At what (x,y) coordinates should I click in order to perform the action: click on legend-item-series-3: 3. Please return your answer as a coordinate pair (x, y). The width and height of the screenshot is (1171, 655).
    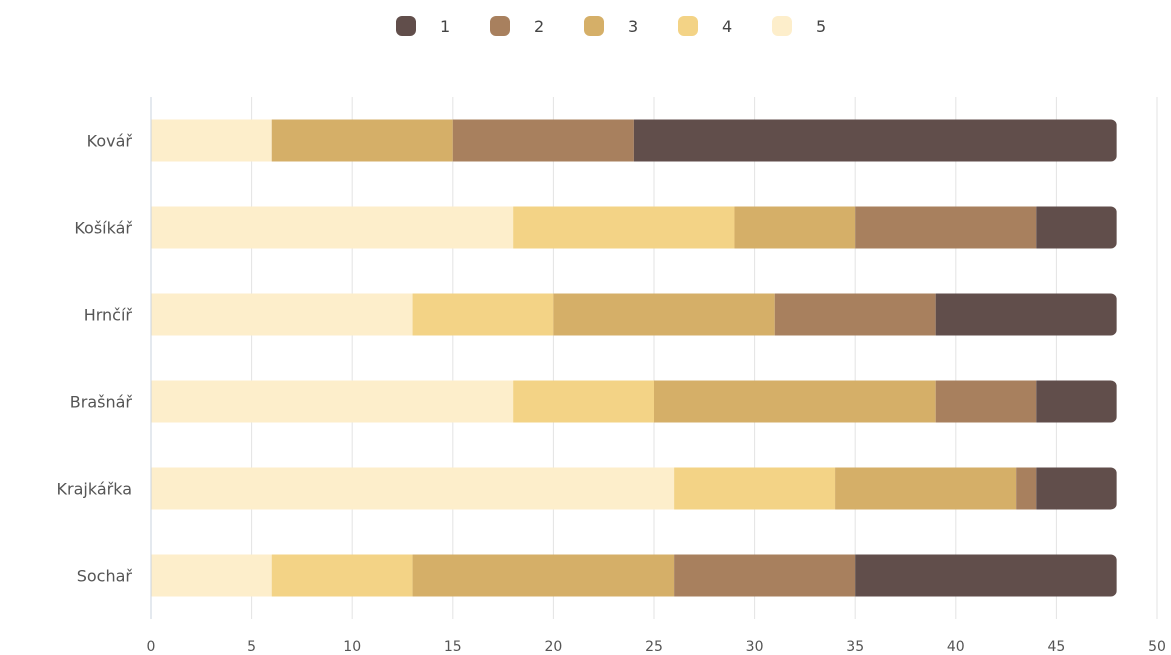
    Looking at the image, I should click on (611, 26).